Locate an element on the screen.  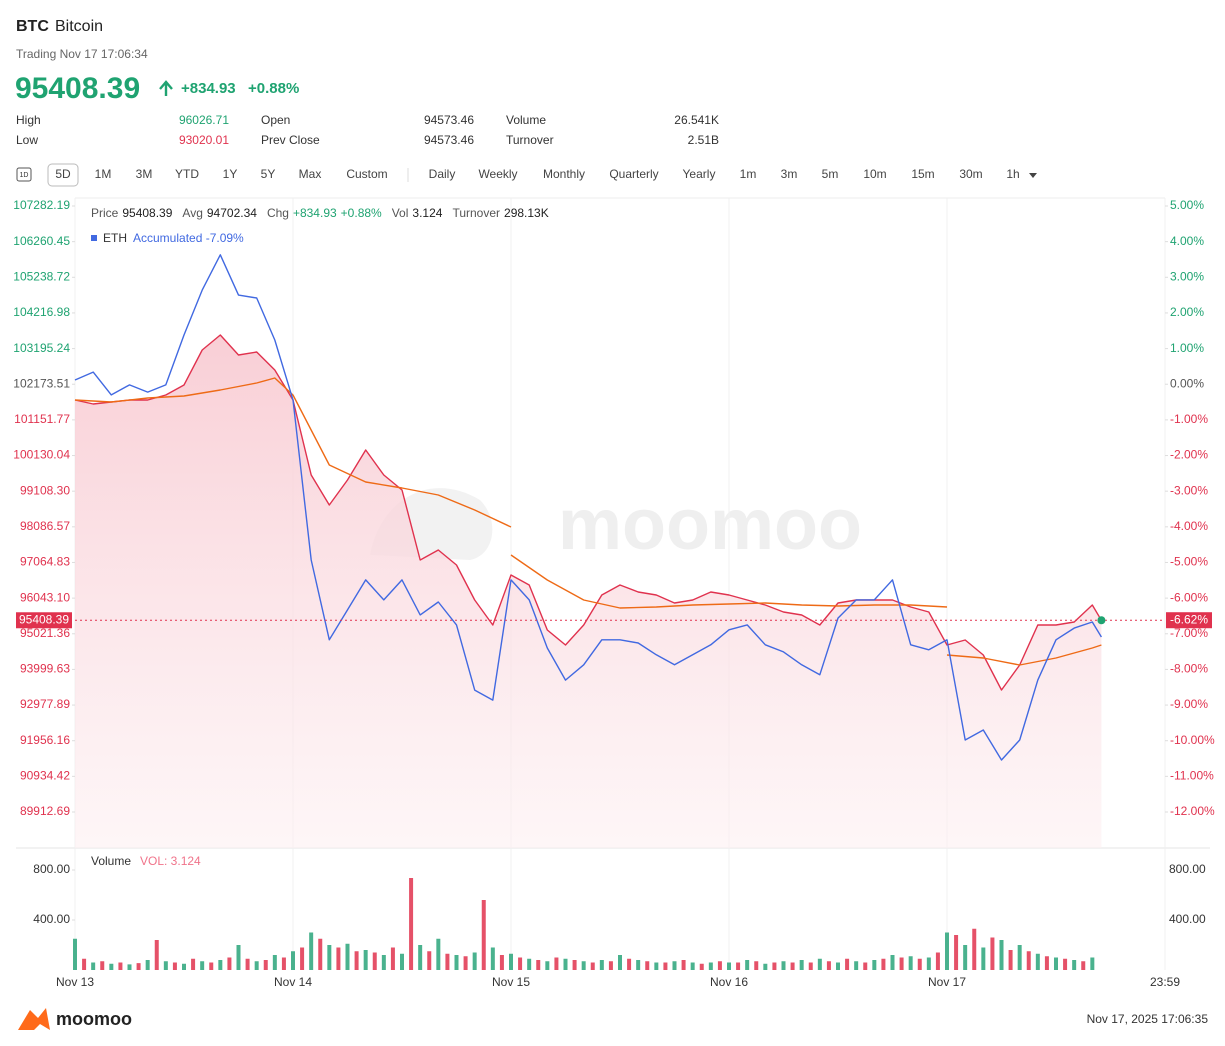
toolbar-item: 10m is located at coordinates (874, 174).